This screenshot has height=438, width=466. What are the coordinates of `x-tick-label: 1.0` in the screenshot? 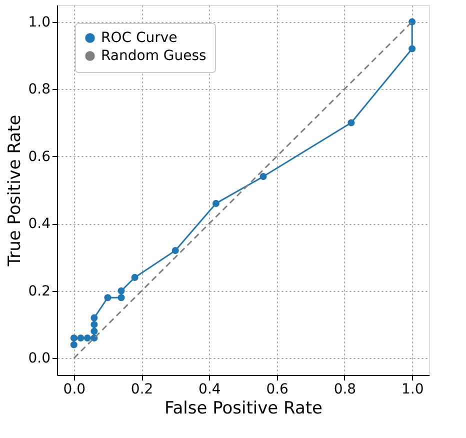 It's located at (412, 390).